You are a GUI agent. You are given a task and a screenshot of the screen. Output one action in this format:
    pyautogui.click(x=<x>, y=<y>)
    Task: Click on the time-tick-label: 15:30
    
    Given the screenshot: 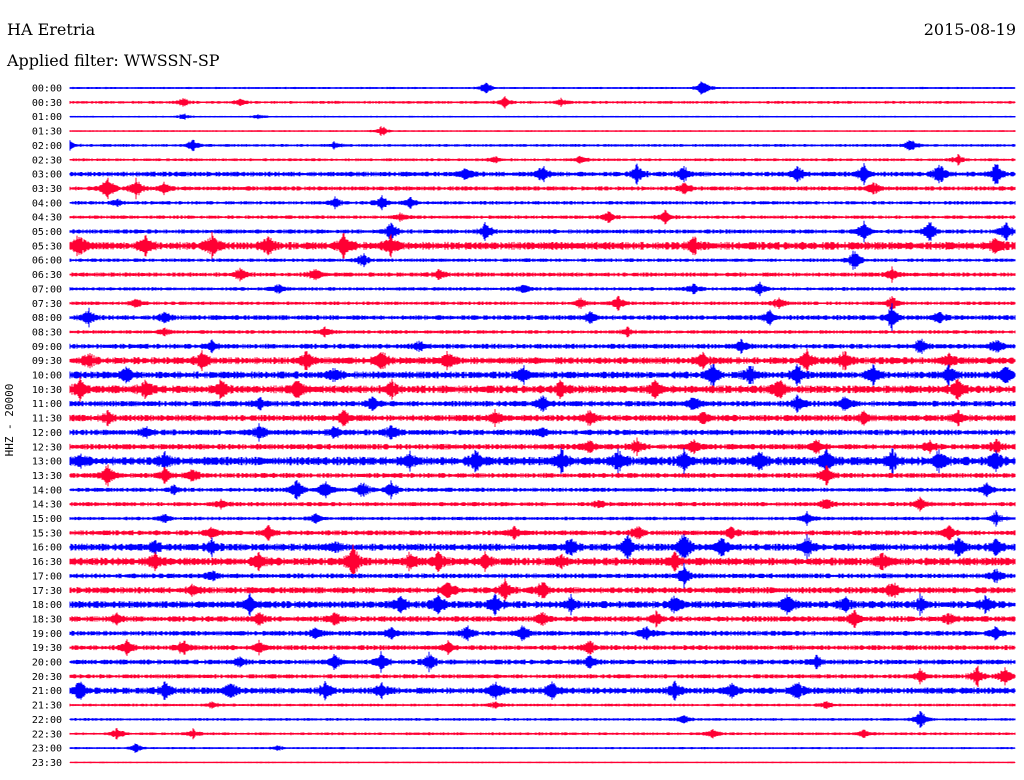 What is the action you would take?
    pyautogui.click(x=47, y=533)
    